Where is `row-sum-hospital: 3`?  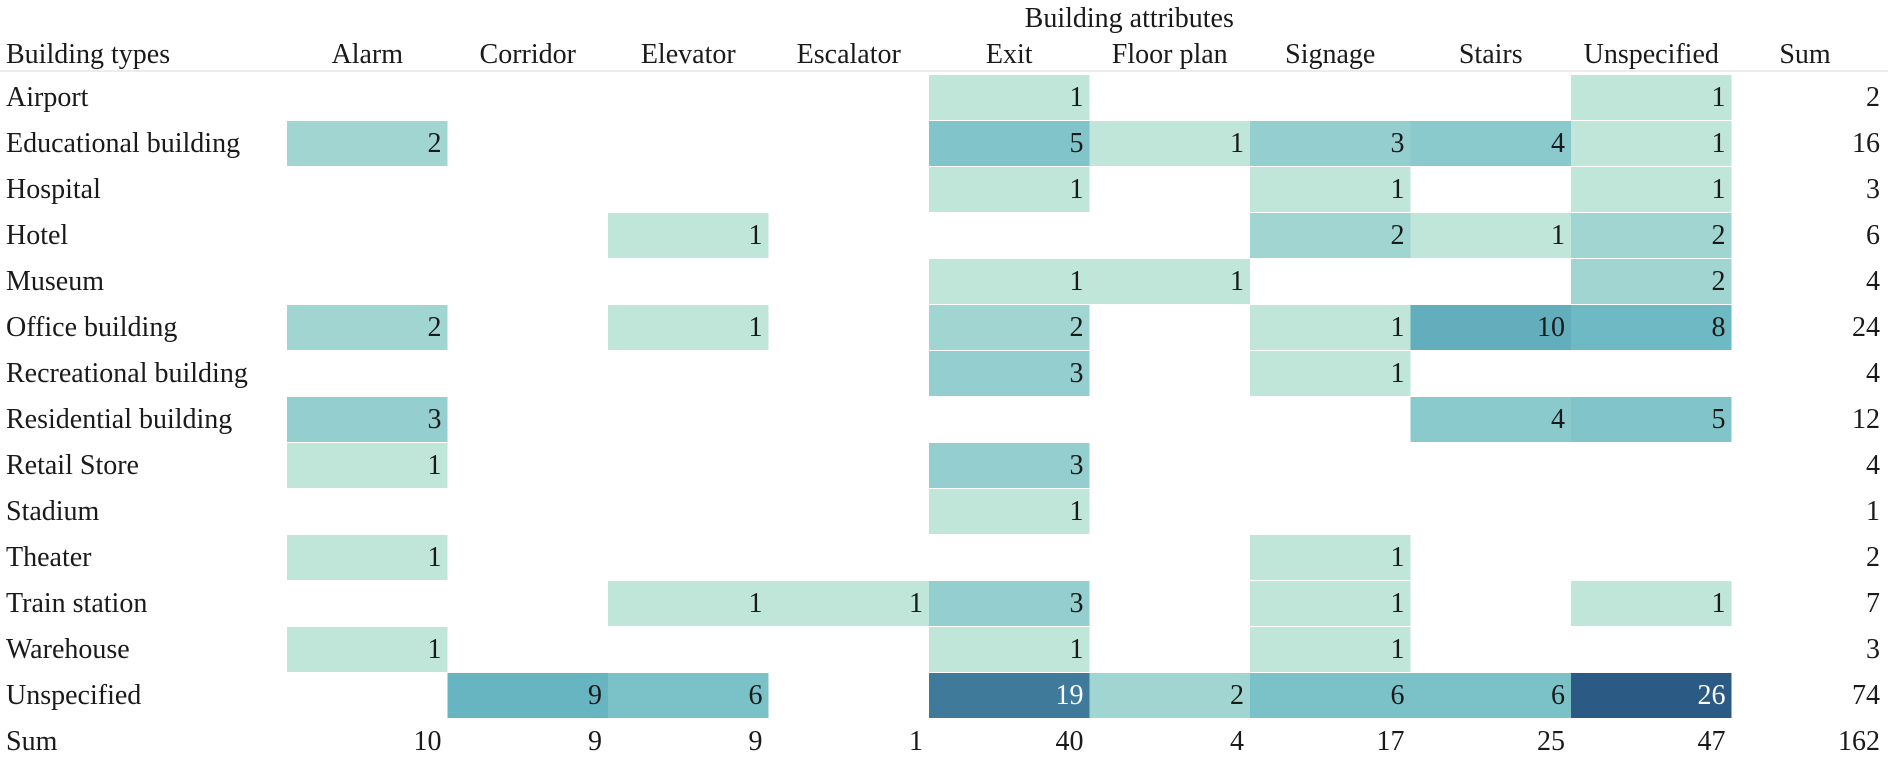 row-sum-hospital: 3 is located at coordinates (1873, 189).